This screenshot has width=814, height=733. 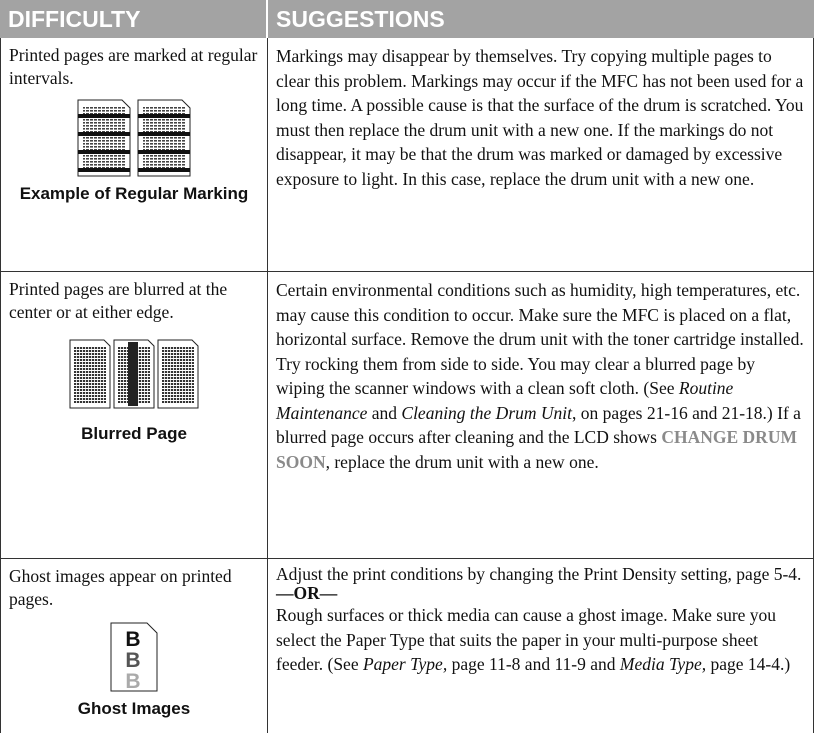 What do you see at coordinates (505, 400) in the screenshot?
I see `text-run: Routine Maintenance` at bounding box center [505, 400].